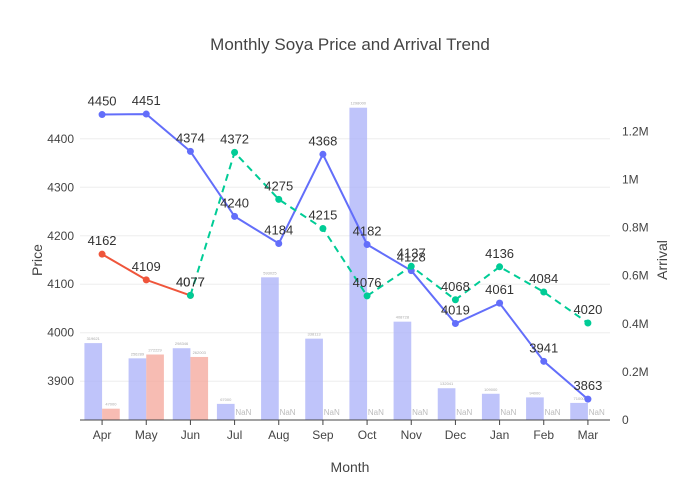  What do you see at coordinates (411, 435) in the screenshot?
I see `x-tick-label: Nov` at bounding box center [411, 435].